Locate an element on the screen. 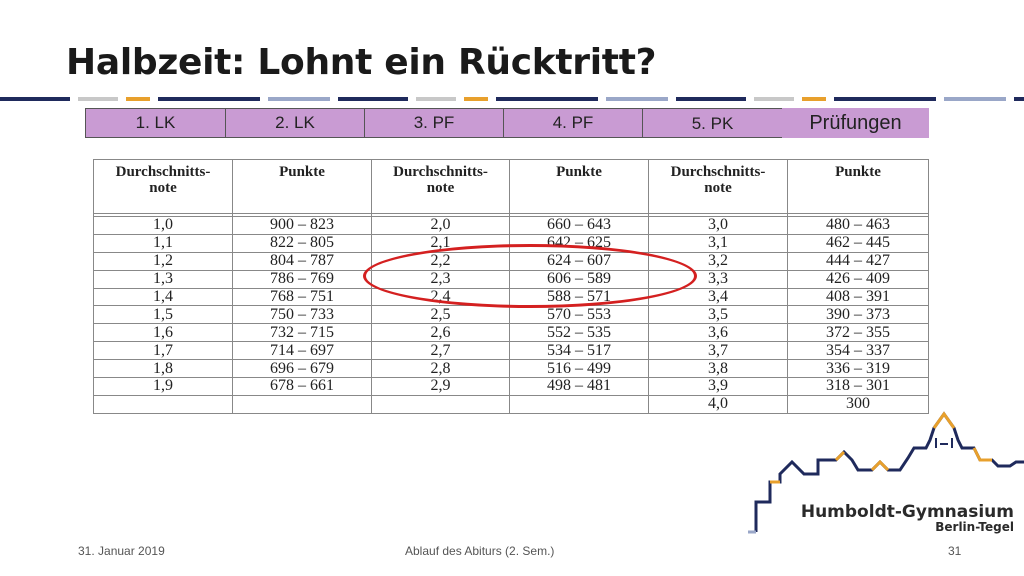 The width and height of the screenshot is (1024, 576). table-cell: 3,8 is located at coordinates (718, 369).